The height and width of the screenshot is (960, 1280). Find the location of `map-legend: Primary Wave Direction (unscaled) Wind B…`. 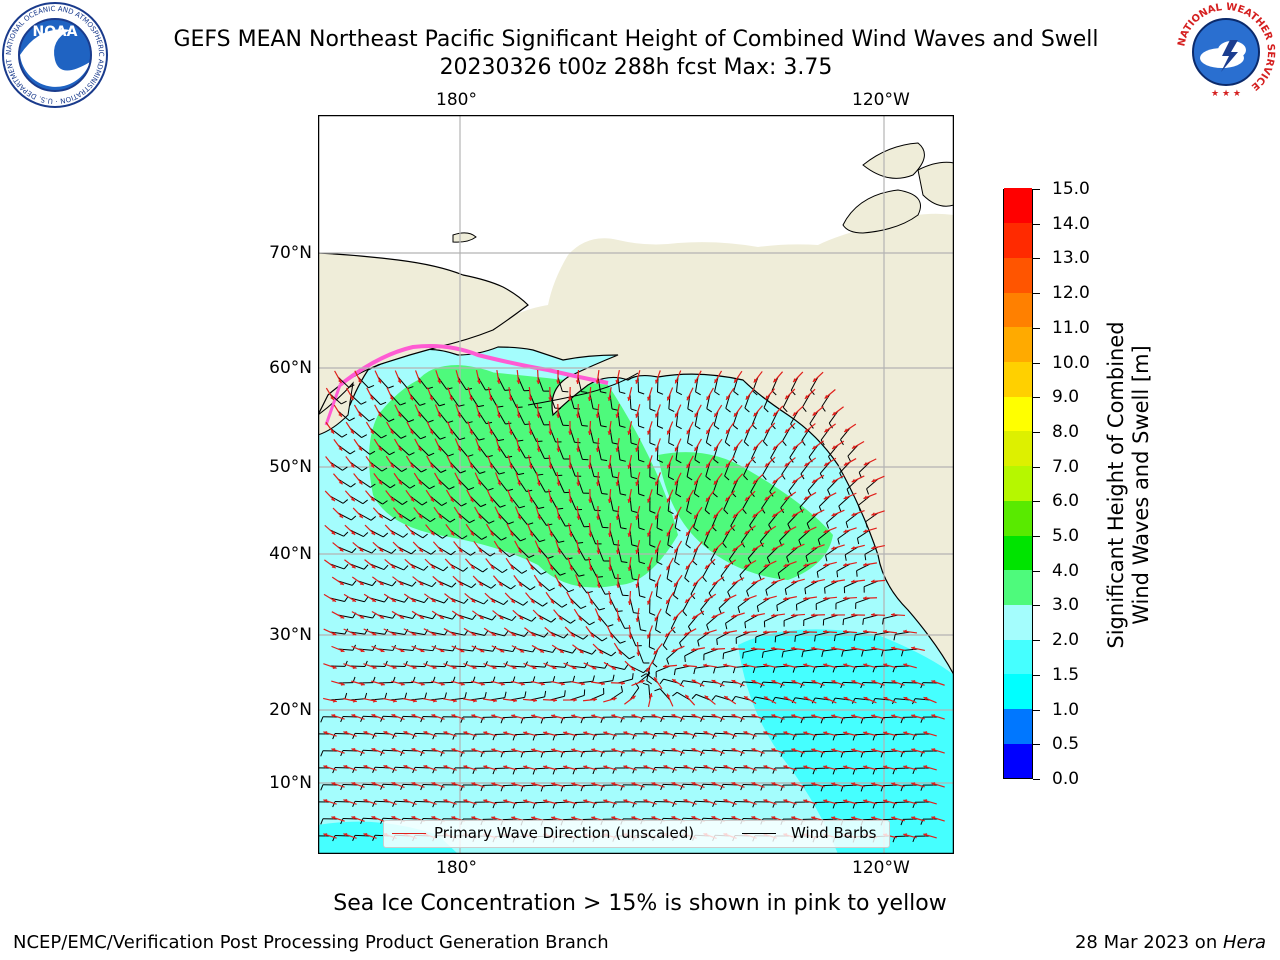

map-legend: Primary Wave Direction (unscaled) Wind B… is located at coordinates (636, 834).